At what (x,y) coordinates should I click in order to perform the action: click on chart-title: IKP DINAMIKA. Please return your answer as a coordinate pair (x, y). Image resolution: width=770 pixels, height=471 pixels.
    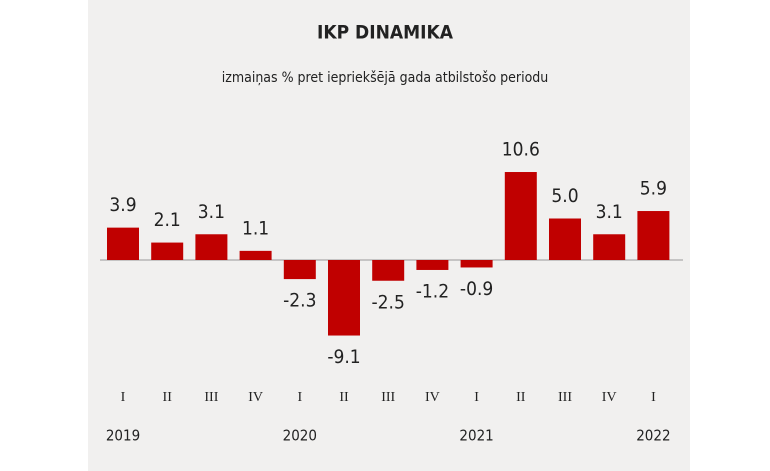
    Looking at the image, I should click on (385, 33).